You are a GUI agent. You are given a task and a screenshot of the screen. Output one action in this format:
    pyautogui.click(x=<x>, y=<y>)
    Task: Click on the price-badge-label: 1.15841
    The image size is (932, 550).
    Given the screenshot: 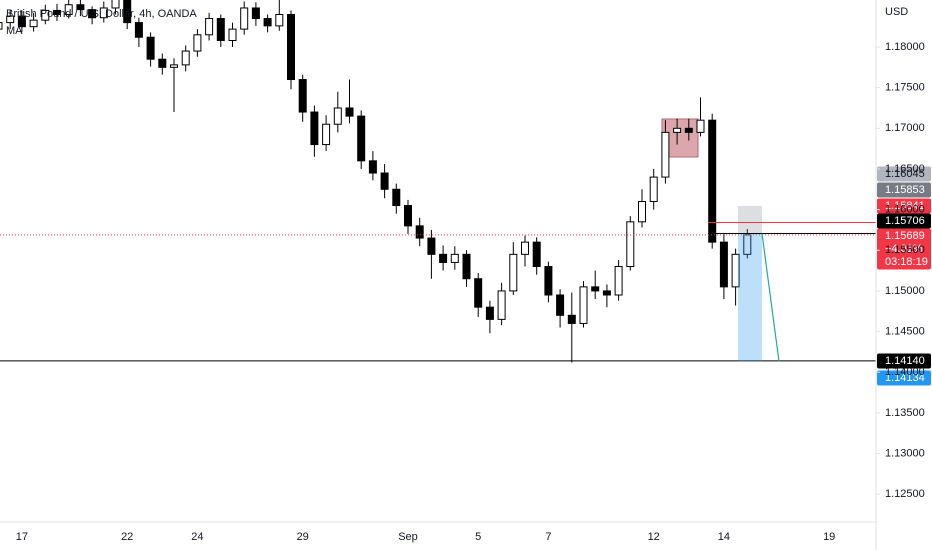 What is the action you would take?
    pyautogui.click(x=905, y=206)
    